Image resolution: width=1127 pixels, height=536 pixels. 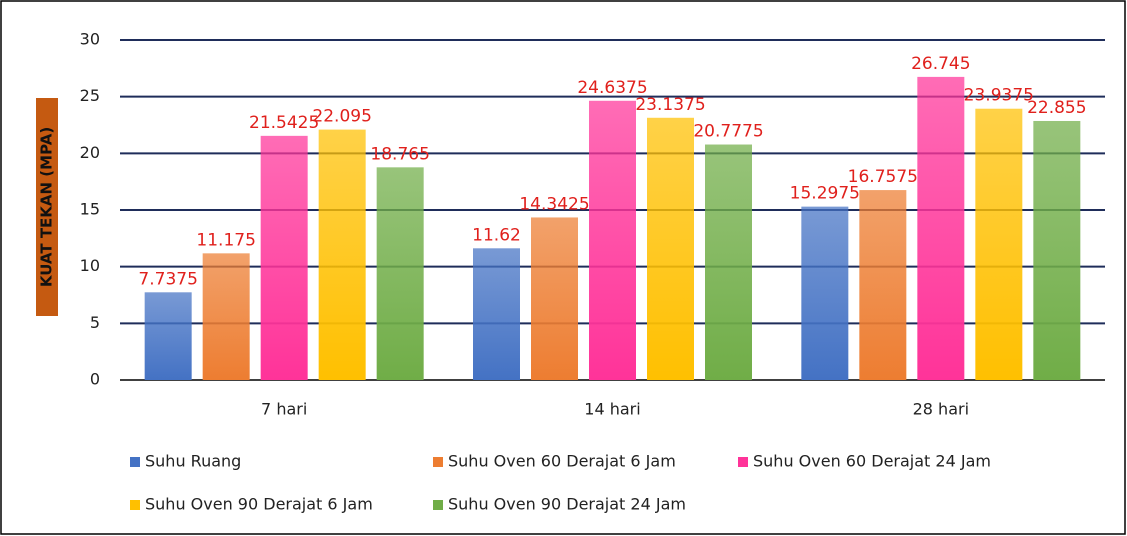 What do you see at coordinates (193, 461) in the screenshot?
I see `legend-label: Suhu Ruang` at bounding box center [193, 461].